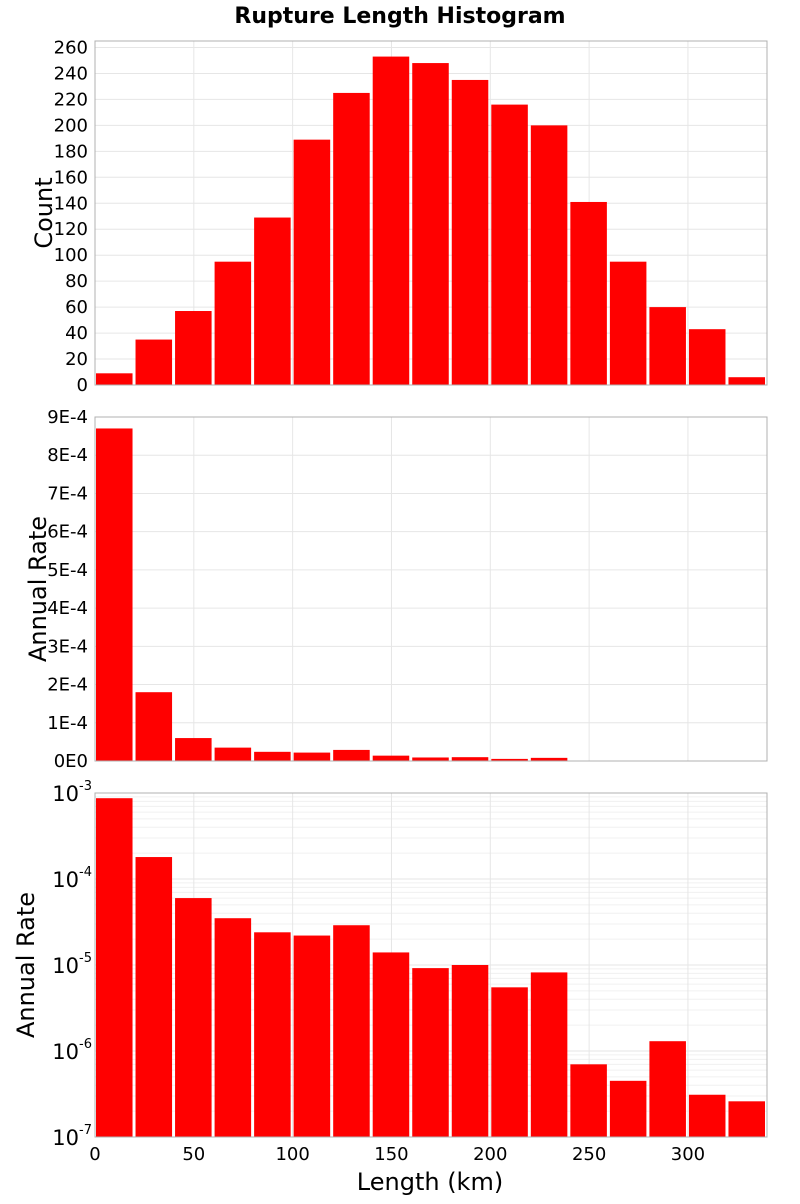 Image resolution: width=800 pixels, height=1204 pixels. What do you see at coordinates (292, 1154) in the screenshot?
I see `x-tick-label: 100` at bounding box center [292, 1154].